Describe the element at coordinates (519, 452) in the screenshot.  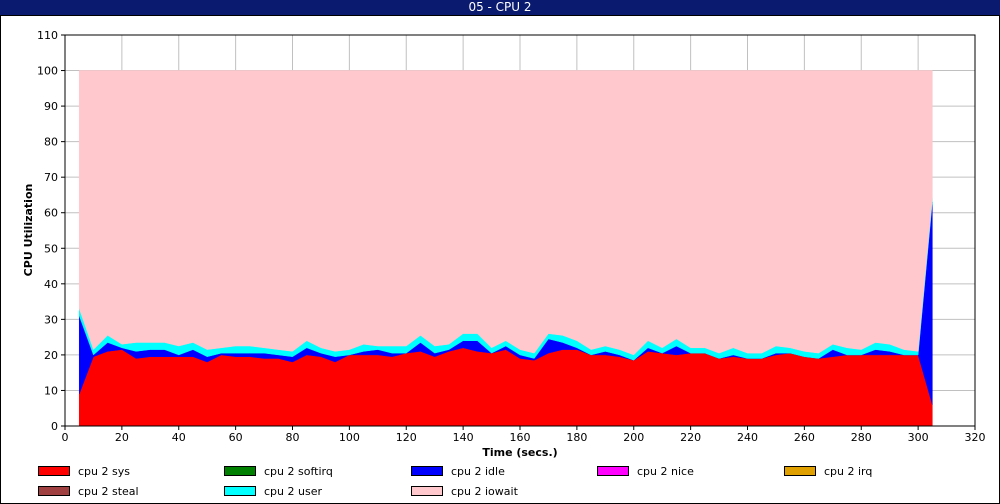
I see `x-axis-title: Time (secs.)` at that location.